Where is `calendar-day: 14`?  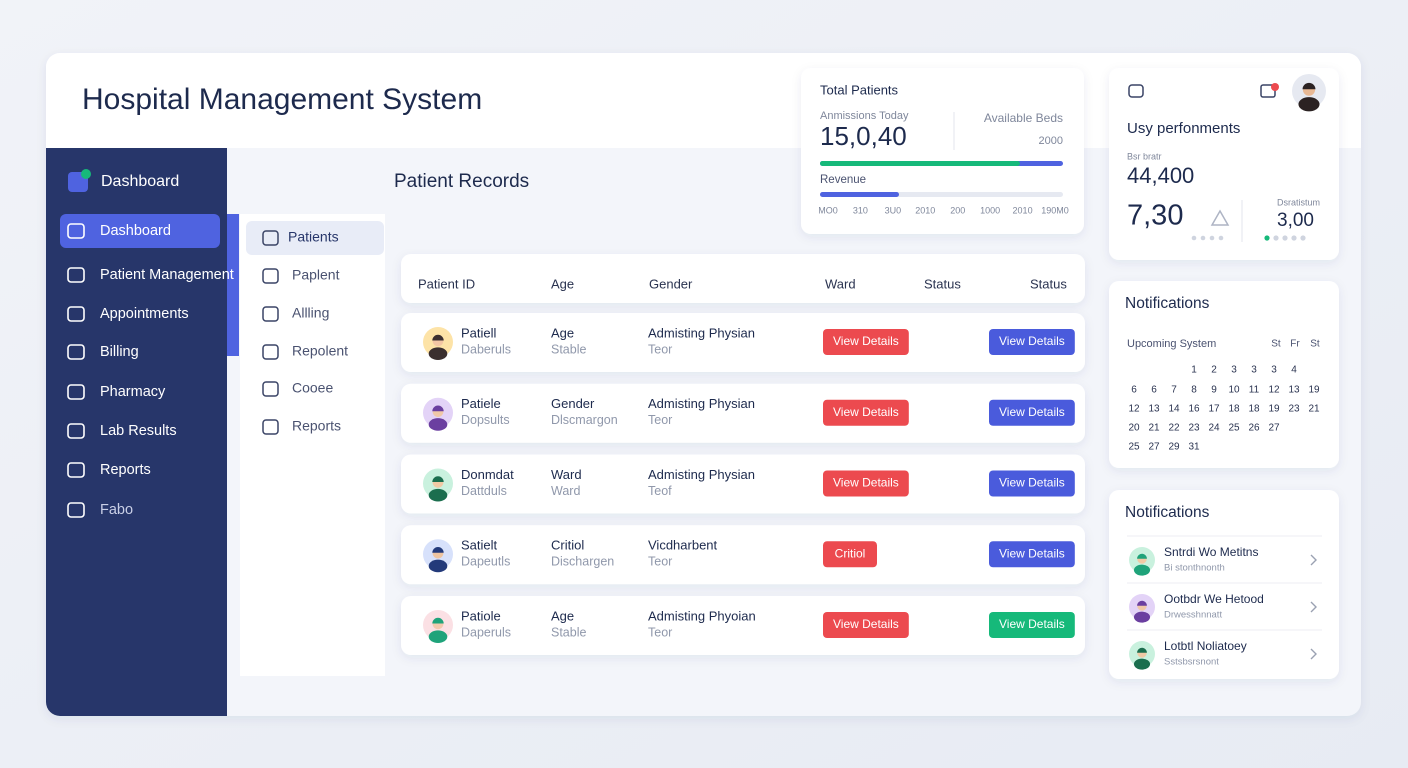 calendar-day: 14 is located at coordinates (1174, 409).